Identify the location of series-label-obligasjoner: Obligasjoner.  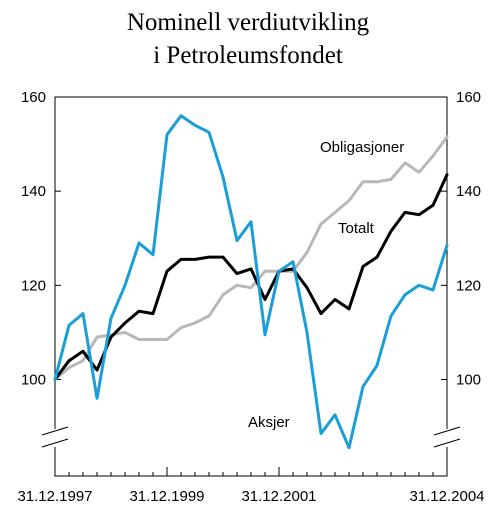
(362, 147).